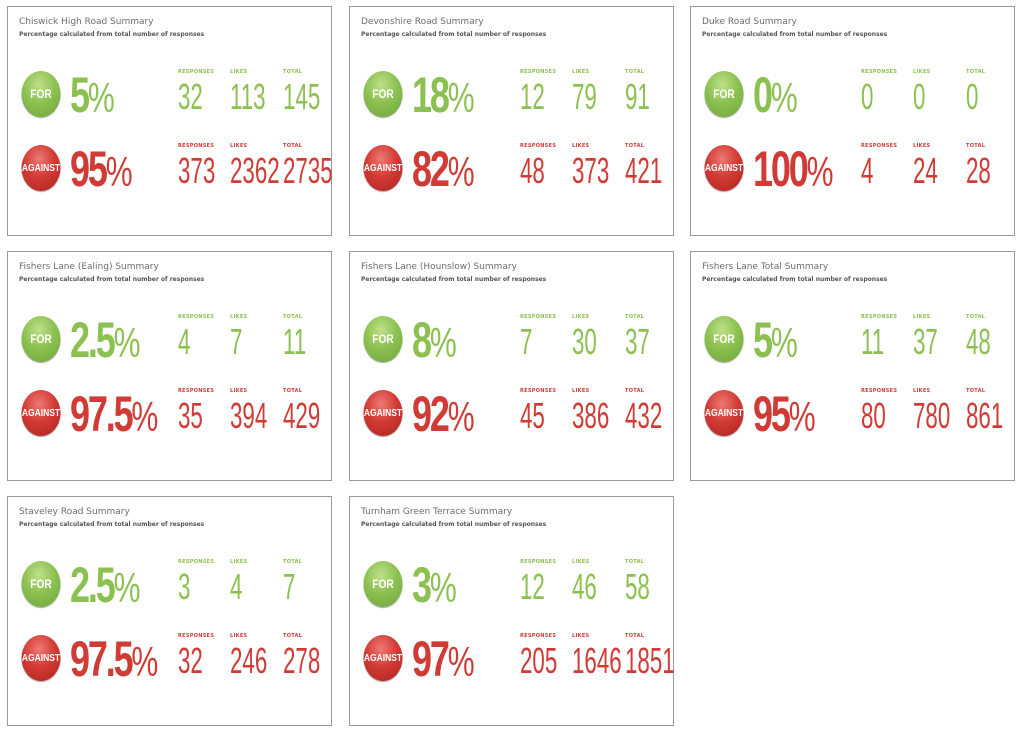 The width and height of the screenshot is (1024, 734). What do you see at coordinates (637, 341) in the screenshot?
I see `for-total-value: 37` at bounding box center [637, 341].